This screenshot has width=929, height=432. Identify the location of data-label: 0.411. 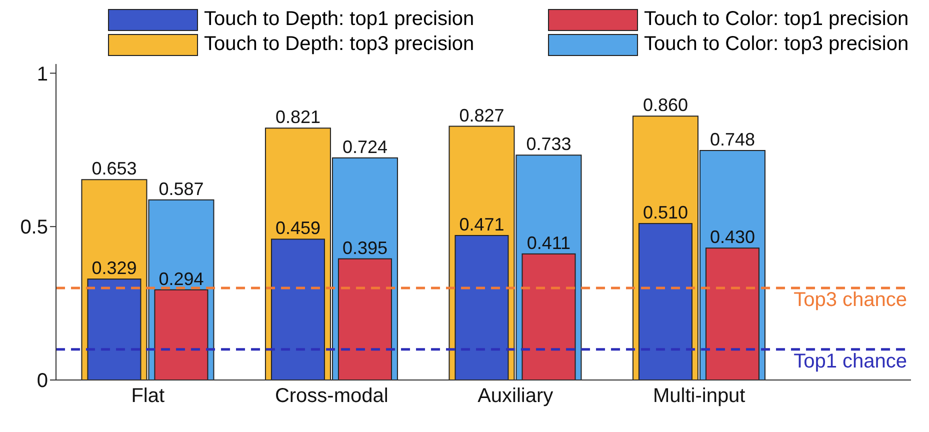
(548, 242).